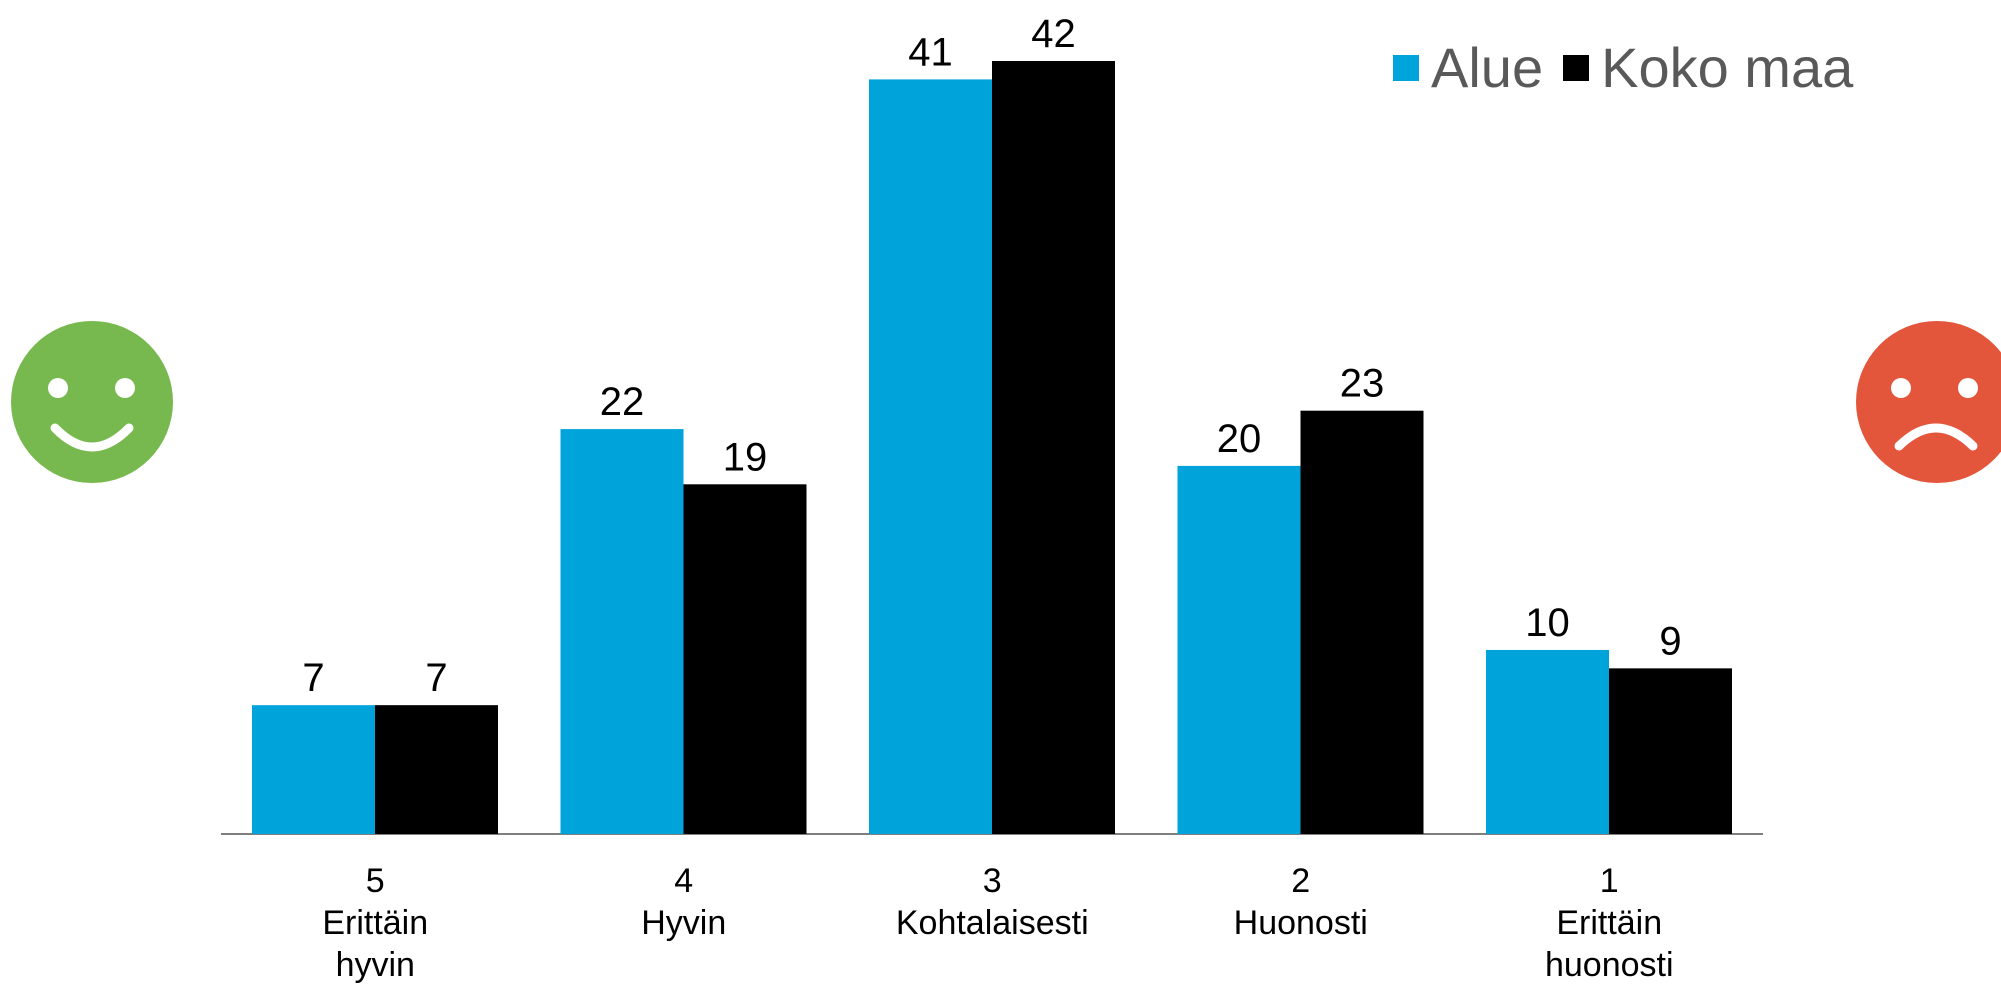 This screenshot has height=988, width=2001. Describe the element at coordinates (992, 923) in the screenshot. I see `x-tick-text: Kohtalaisesti` at that location.